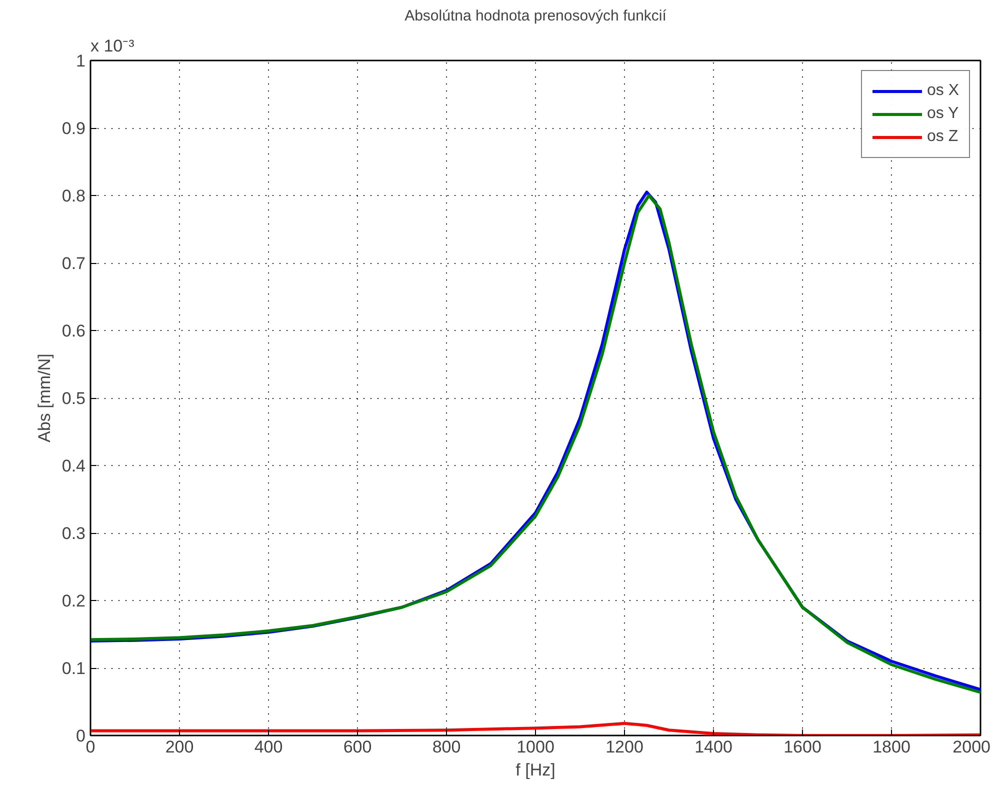  I want to click on legend-label: os Y, so click(942, 114).